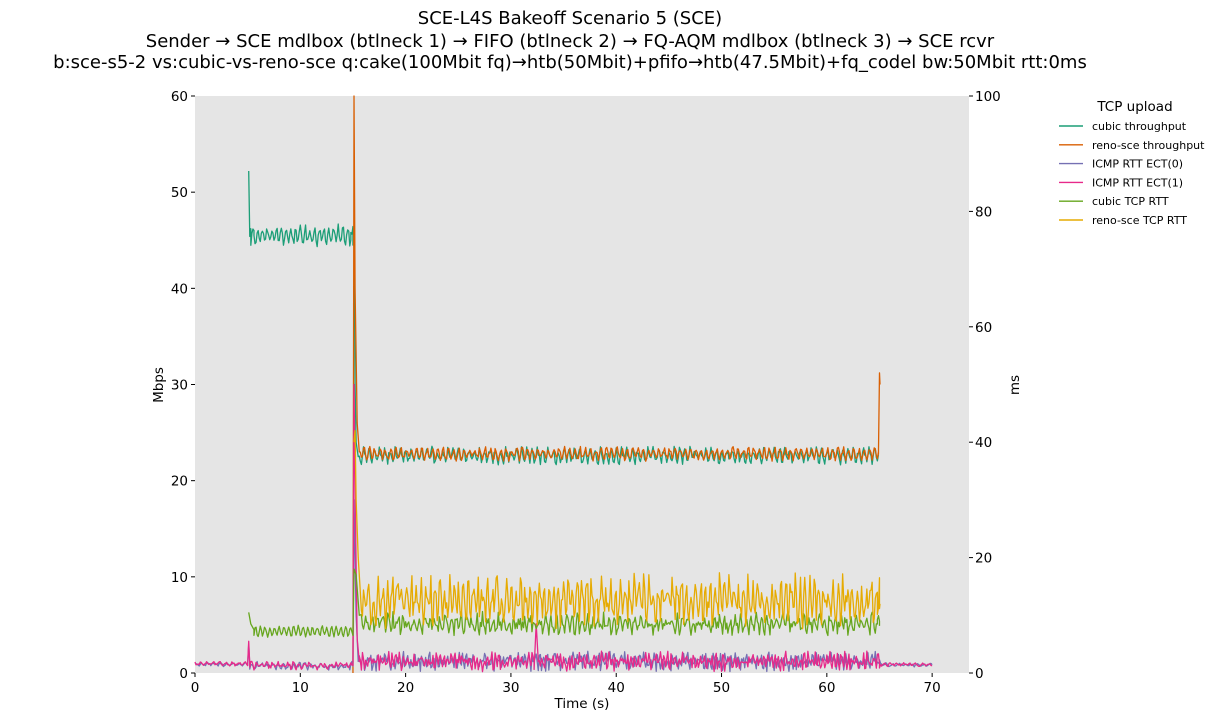 This screenshot has width=1225, height=721. What do you see at coordinates (179, 482) in the screenshot?
I see `y-left-tick-label: 20` at bounding box center [179, 482].